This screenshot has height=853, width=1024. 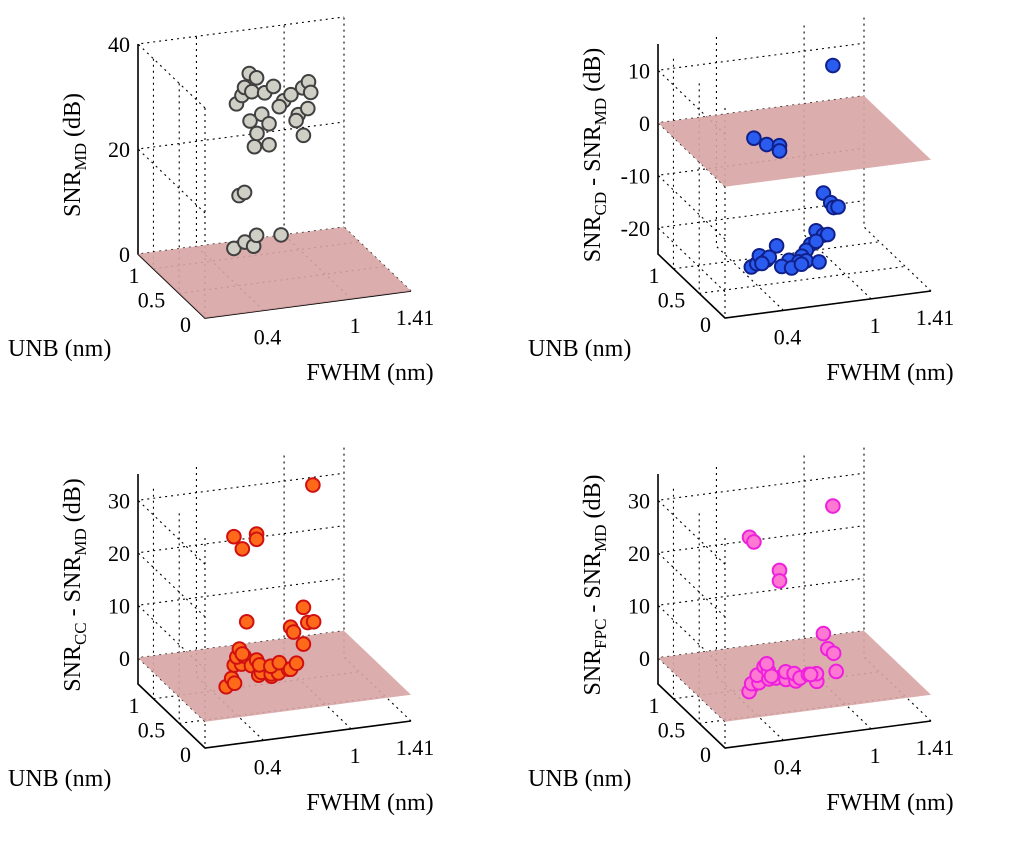 I want to click on z-label-subscript: CD, so click(x=600, y=204).